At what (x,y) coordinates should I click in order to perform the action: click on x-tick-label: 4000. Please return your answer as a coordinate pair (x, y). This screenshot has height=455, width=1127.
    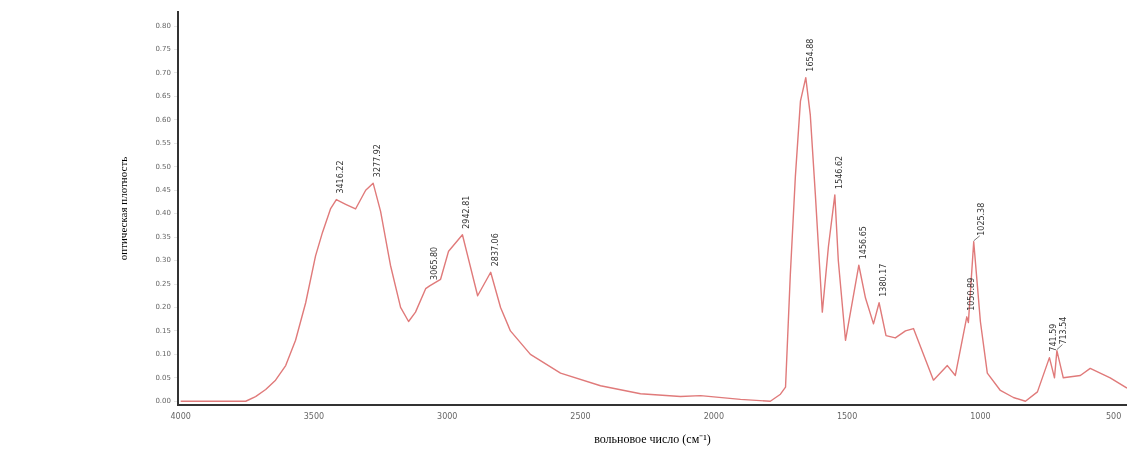
    Looking at the image, I should click on (180, 416).